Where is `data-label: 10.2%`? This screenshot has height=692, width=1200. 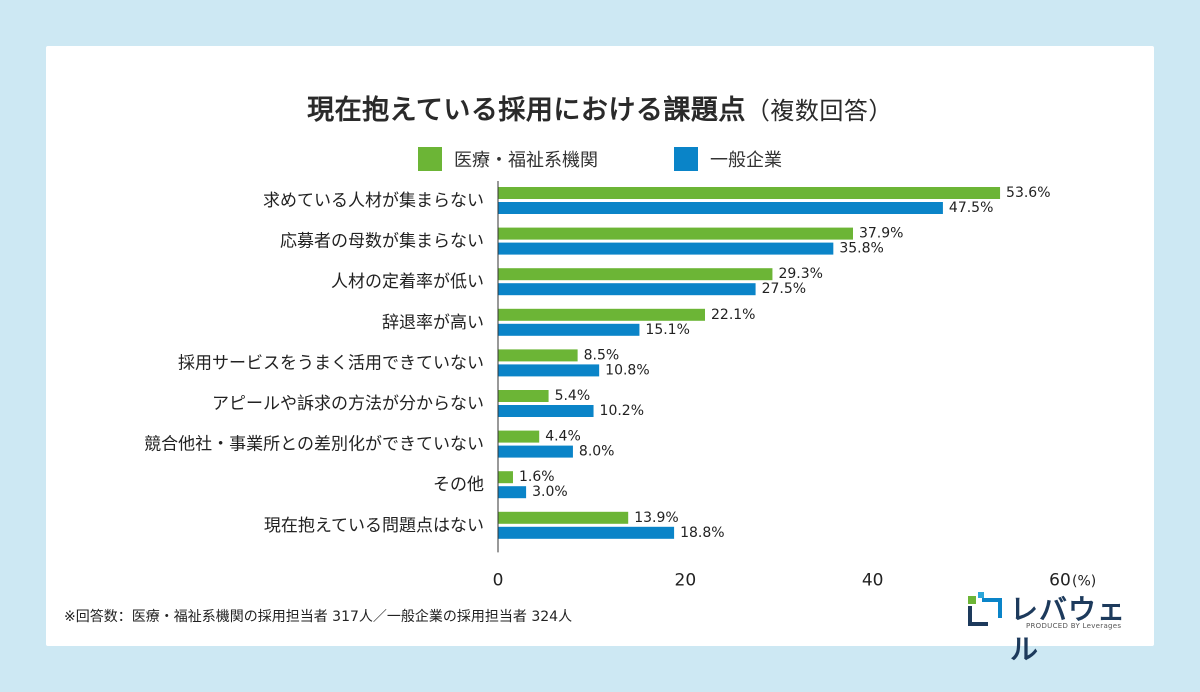 data-label: 10.2% is located at coordinates (622, 411).